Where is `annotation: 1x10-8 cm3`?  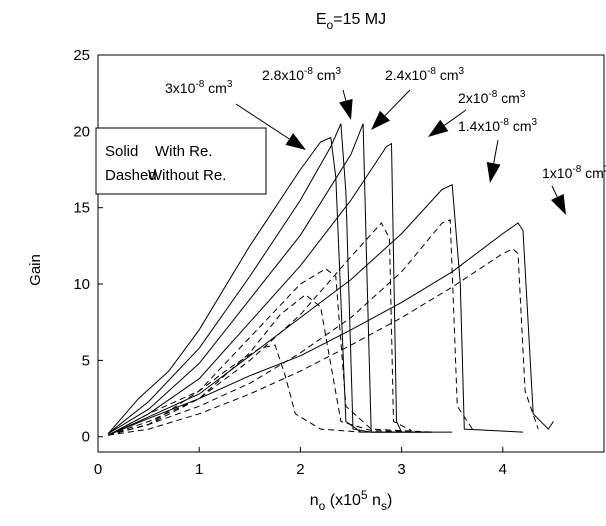
annotation: 1x10-8 cm3 is located at coordinates (574, 172).